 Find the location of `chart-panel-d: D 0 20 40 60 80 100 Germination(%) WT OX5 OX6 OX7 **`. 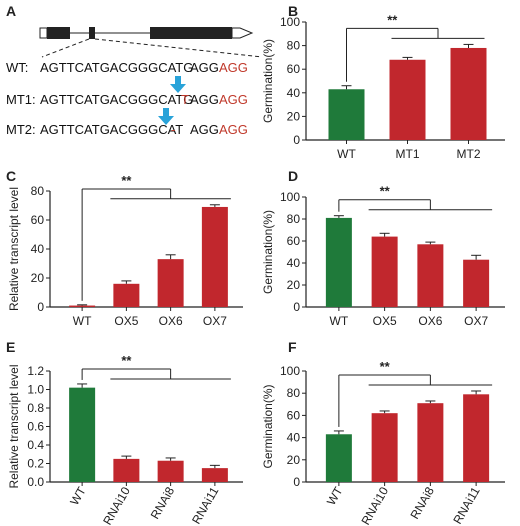

chart-panel-d: D 0 20 40 60 80 100 Germination(%) WT OX5 OX6 OX7 ** is located at coordinates (383, 248).